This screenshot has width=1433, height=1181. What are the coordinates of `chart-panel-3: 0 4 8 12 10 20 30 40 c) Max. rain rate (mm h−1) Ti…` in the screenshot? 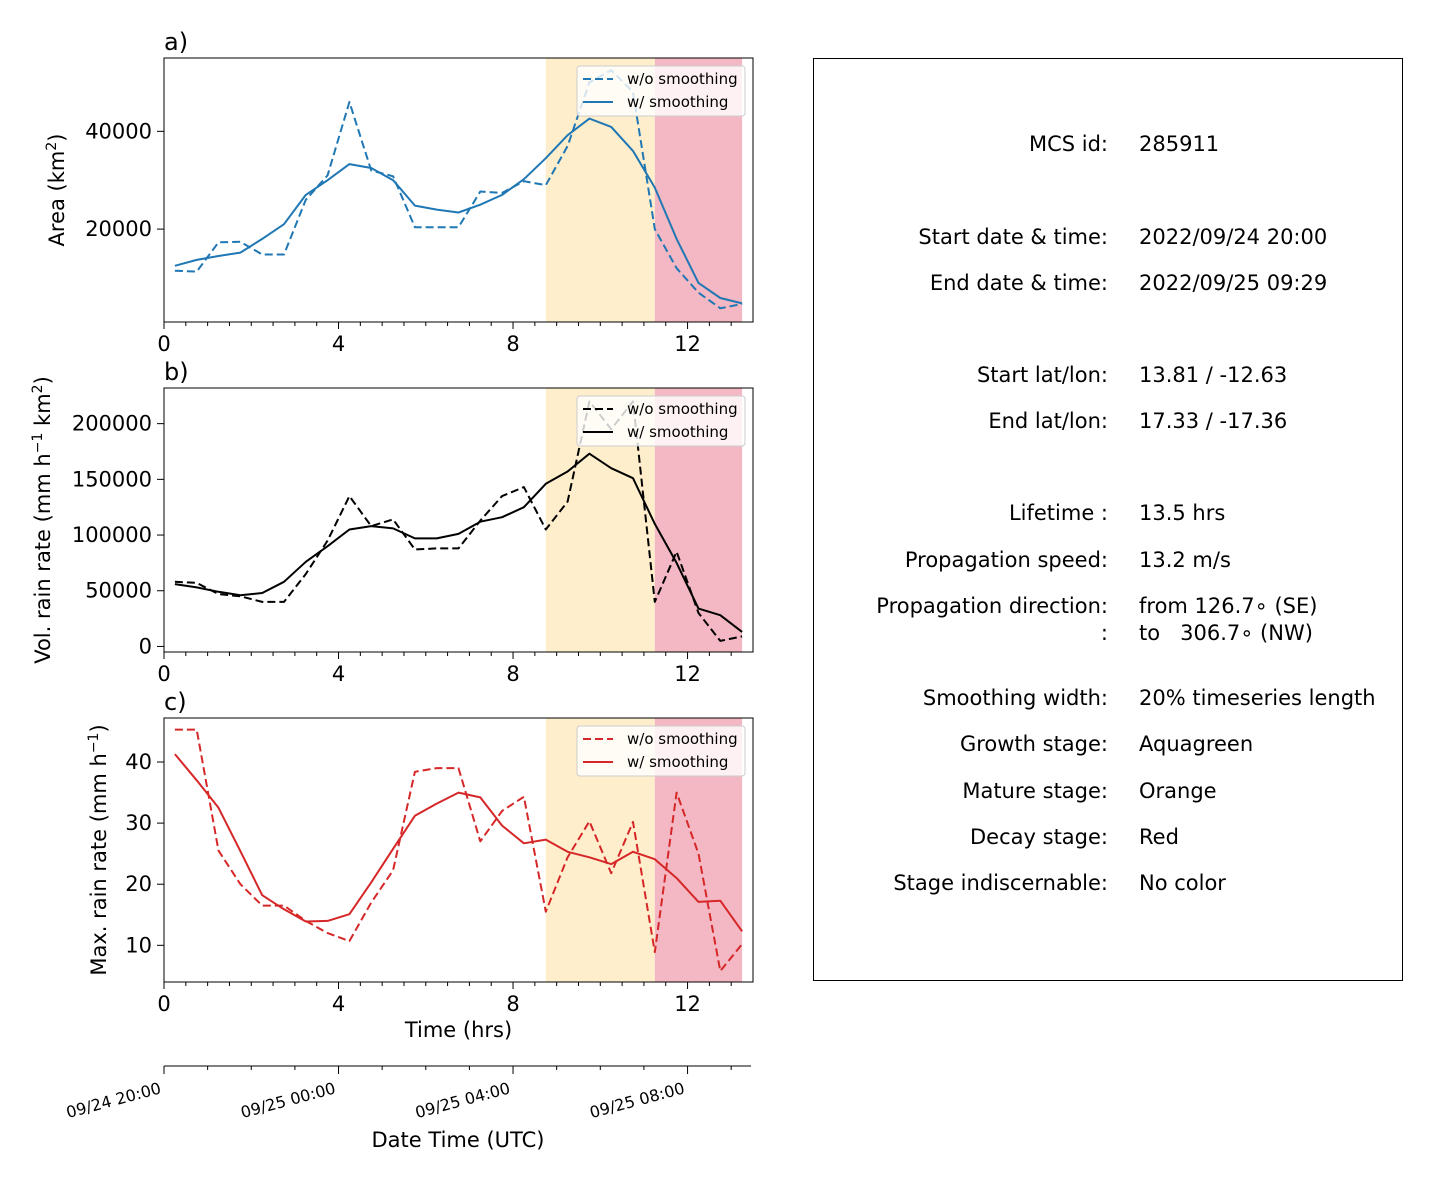 It's located at (420, 865).